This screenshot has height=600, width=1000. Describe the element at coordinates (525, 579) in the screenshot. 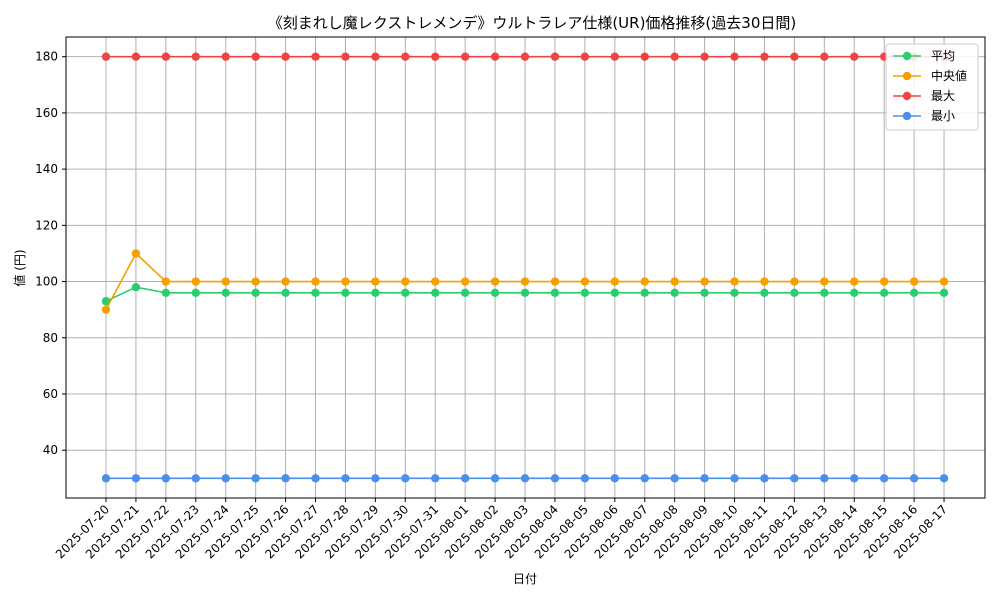

I see `x-axis-label: 日付` at that location.